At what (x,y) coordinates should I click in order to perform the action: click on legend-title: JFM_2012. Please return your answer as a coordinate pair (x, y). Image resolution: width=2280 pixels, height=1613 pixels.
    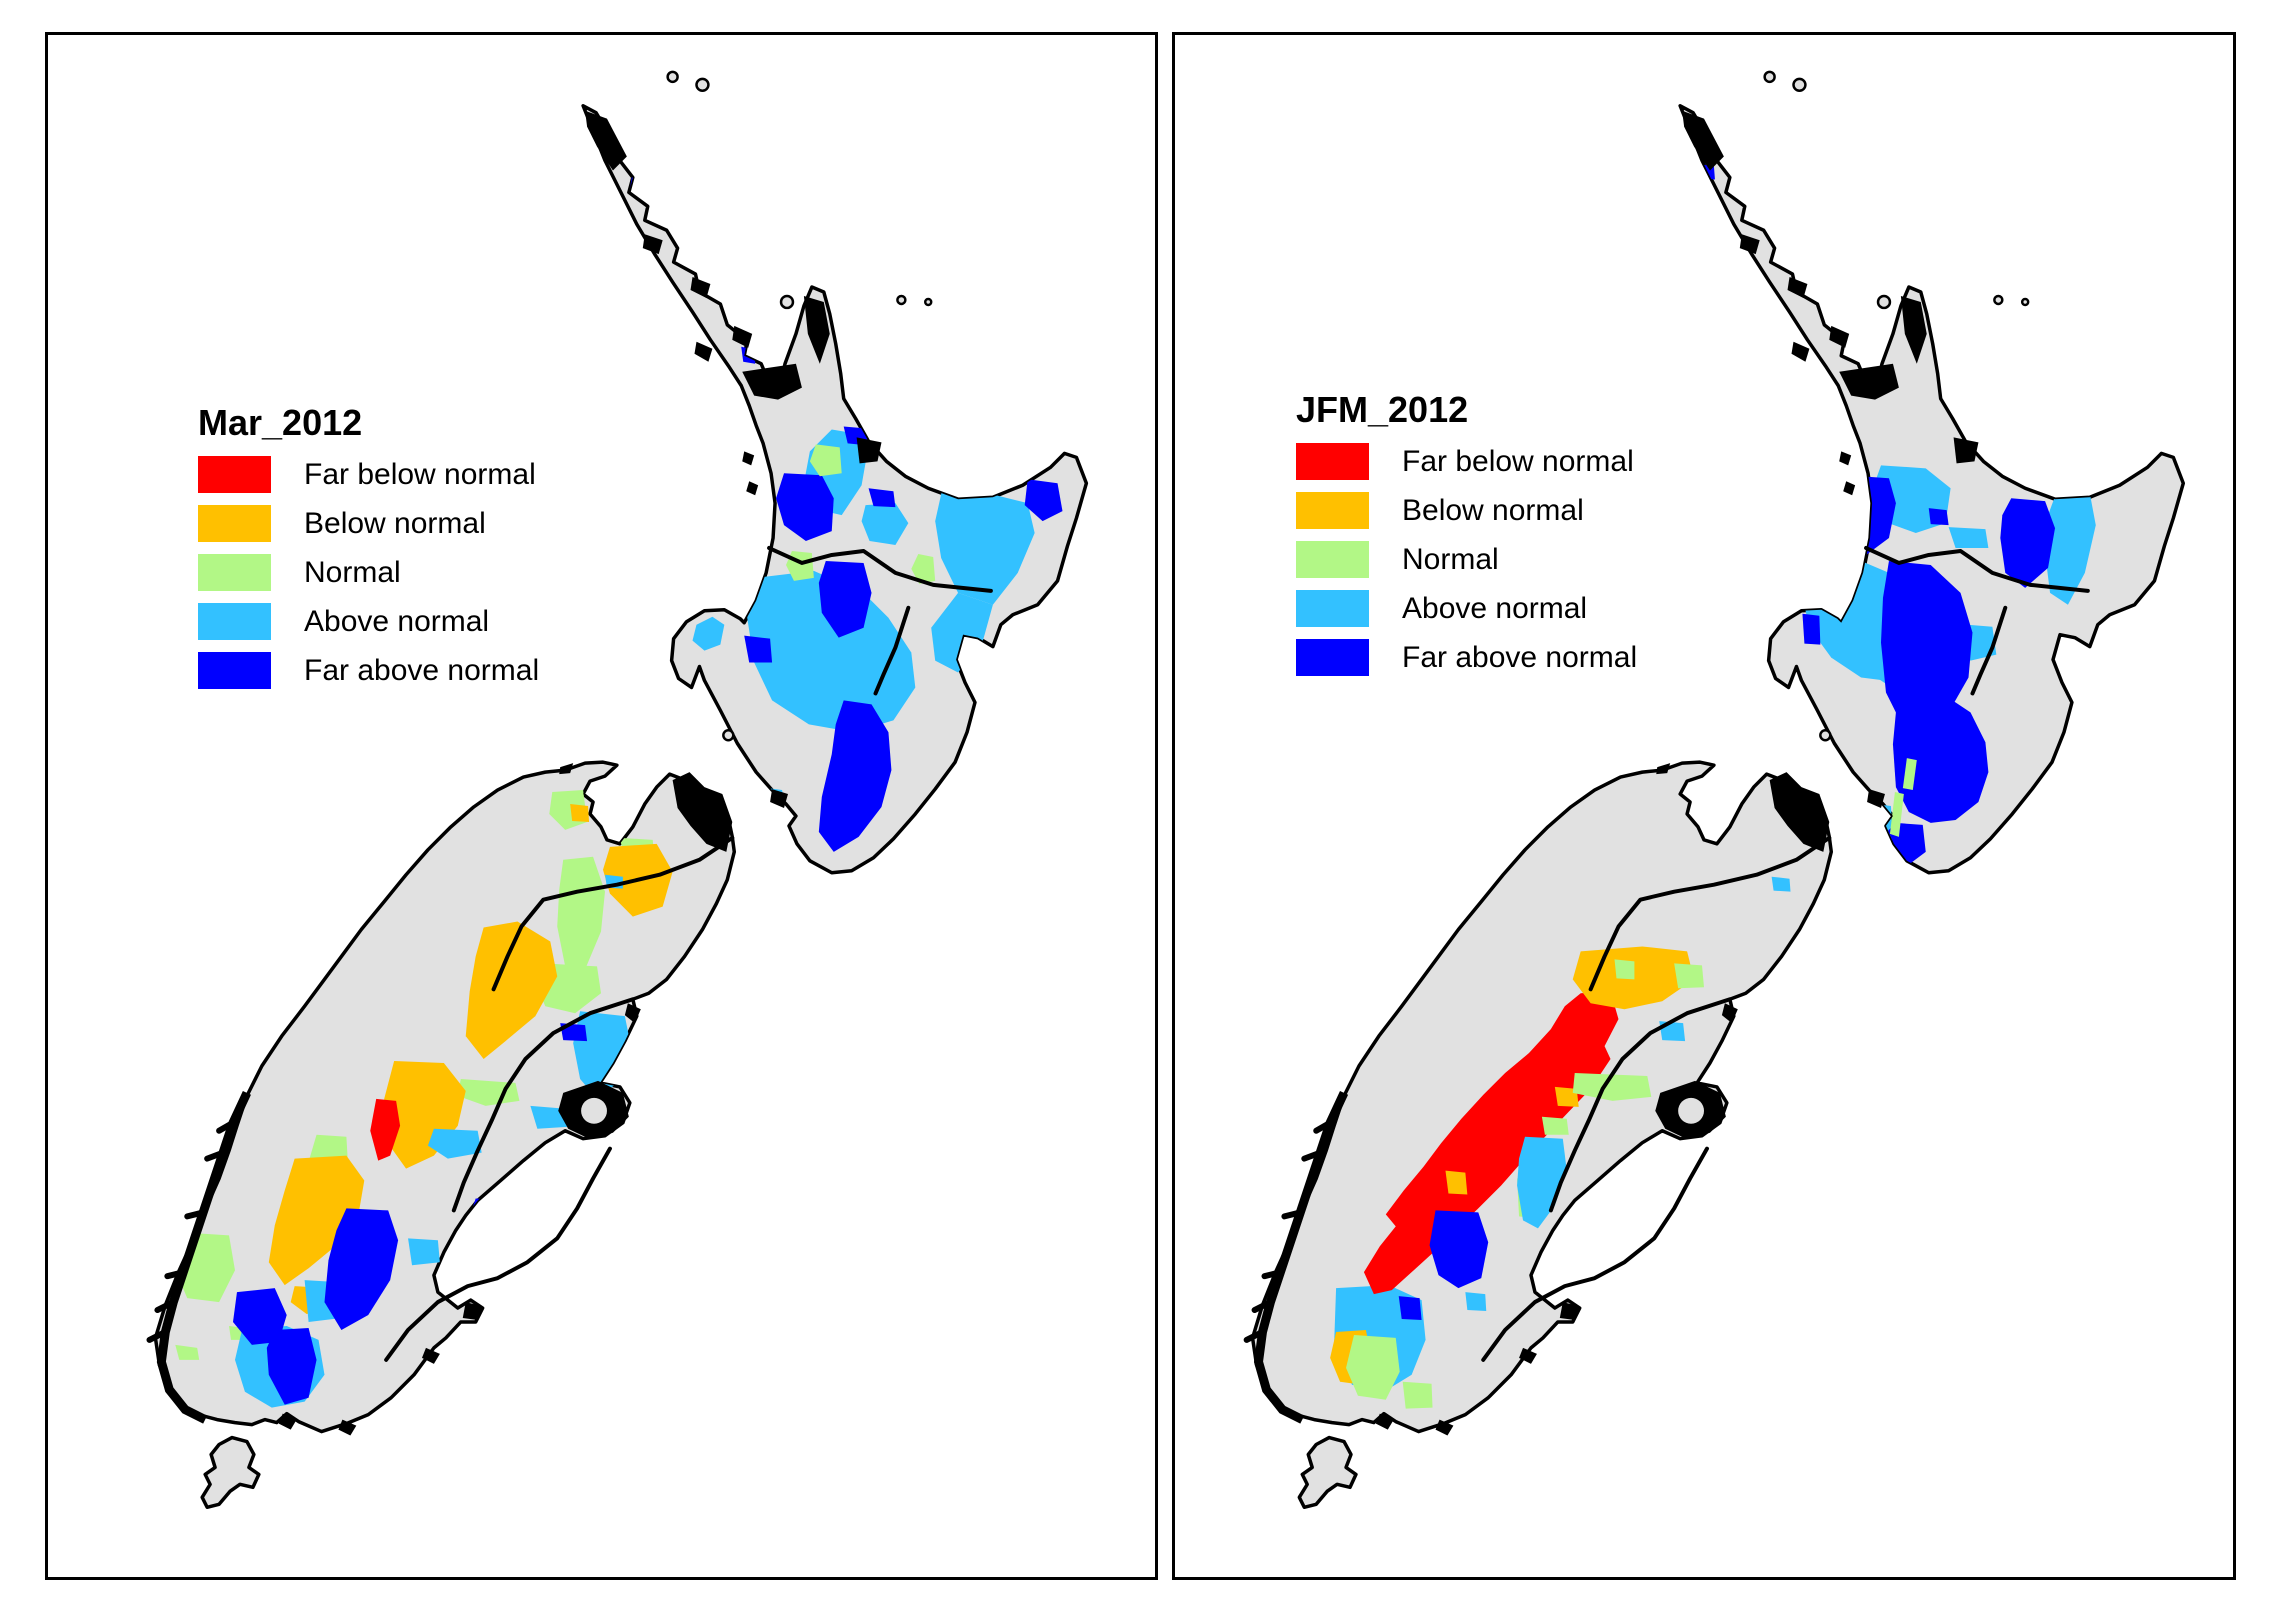
    Looking at the image, I should click on (1382, 409).